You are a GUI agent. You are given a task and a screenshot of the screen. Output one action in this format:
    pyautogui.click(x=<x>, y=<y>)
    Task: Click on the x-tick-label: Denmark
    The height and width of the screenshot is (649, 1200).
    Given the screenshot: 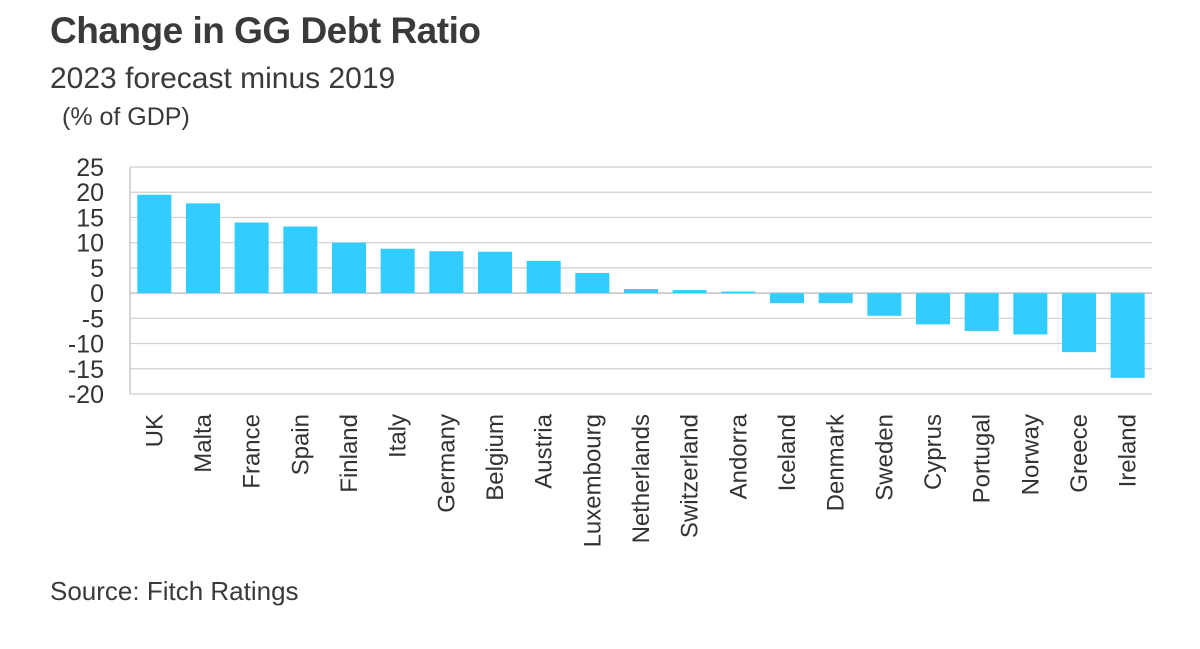 What is the action you would take?
    pyautogui.click(x=836, y=462)
    